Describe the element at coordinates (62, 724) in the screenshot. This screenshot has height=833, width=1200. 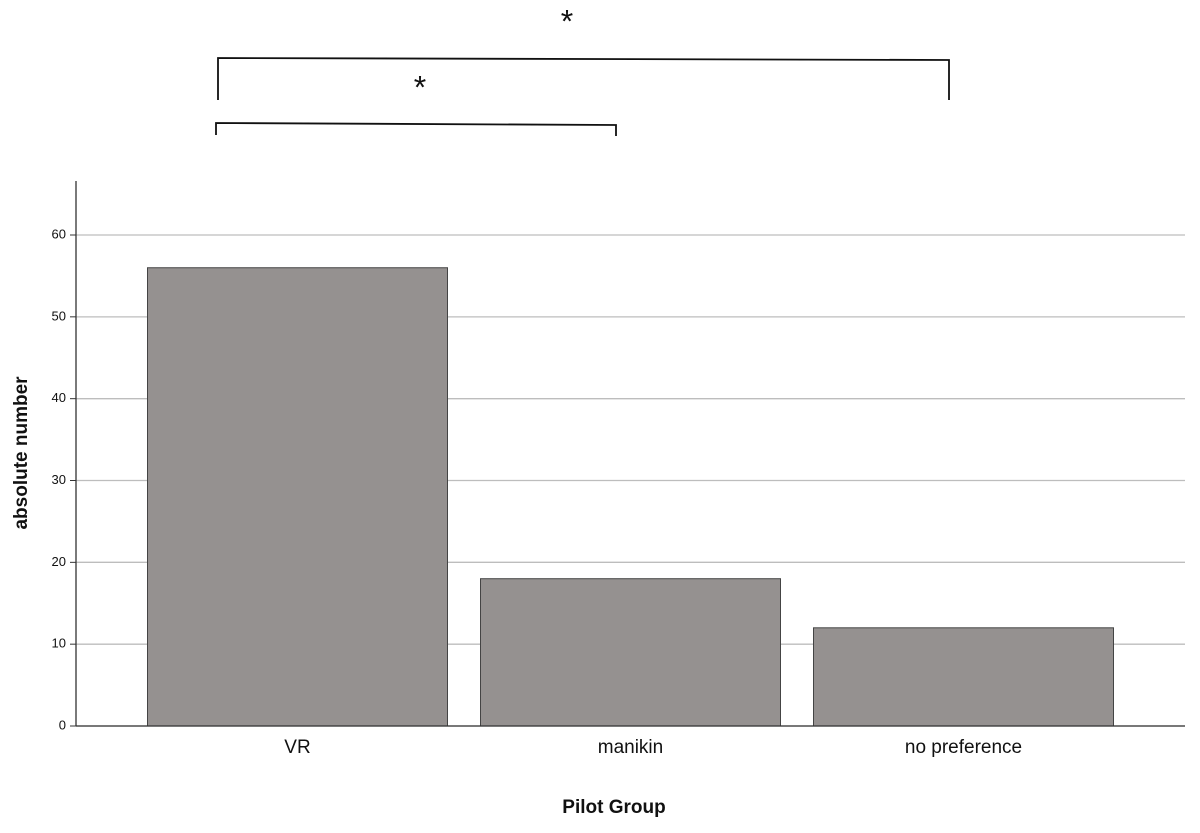
I see `y-tick-label: 0` at that location.